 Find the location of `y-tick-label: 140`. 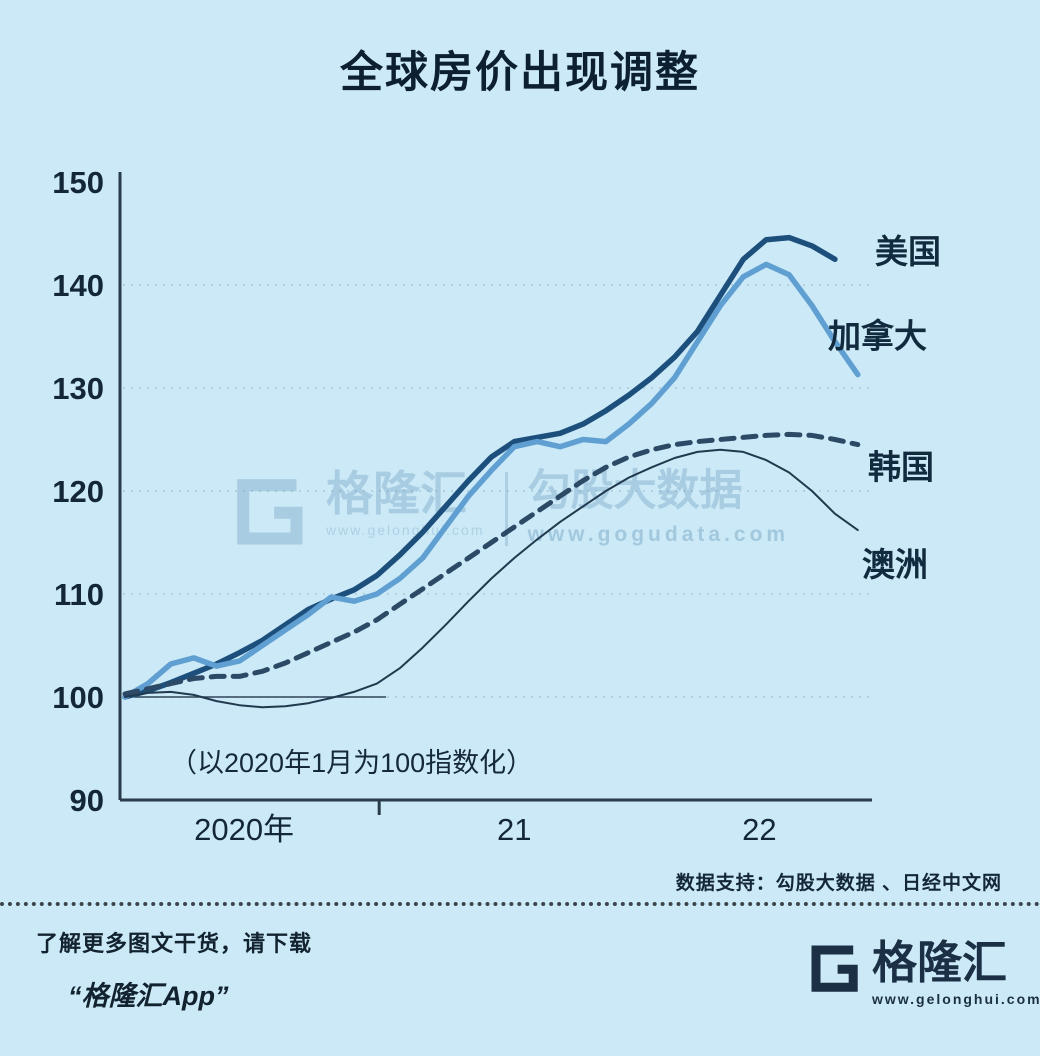

y-tick-label: 140 is located at coordinates (78, 285).